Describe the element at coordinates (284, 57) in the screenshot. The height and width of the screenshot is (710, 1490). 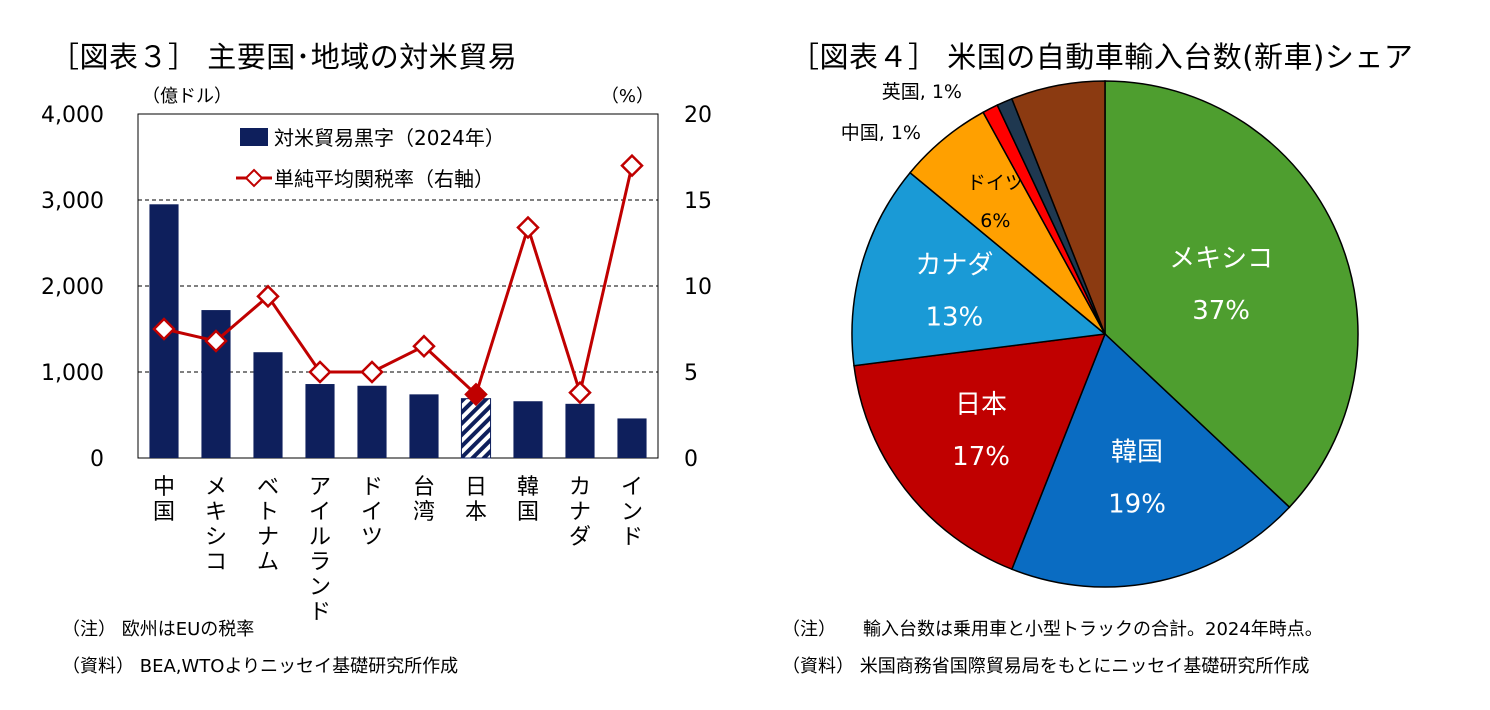
I see `bar-chart-title: ［図表３］ 主要国･地域の対米貿易` at that location.